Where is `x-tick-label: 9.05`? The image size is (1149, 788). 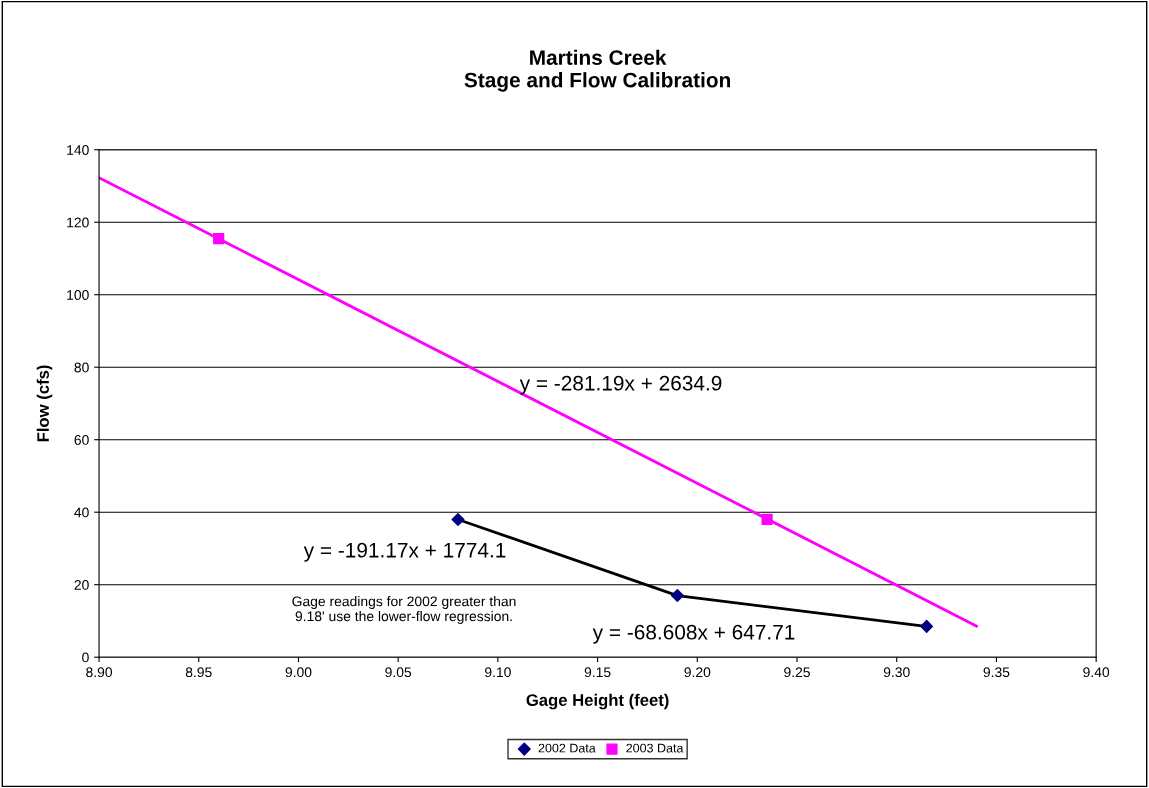 x-tick-label: 9.05 is located at coordinates (398, 672).